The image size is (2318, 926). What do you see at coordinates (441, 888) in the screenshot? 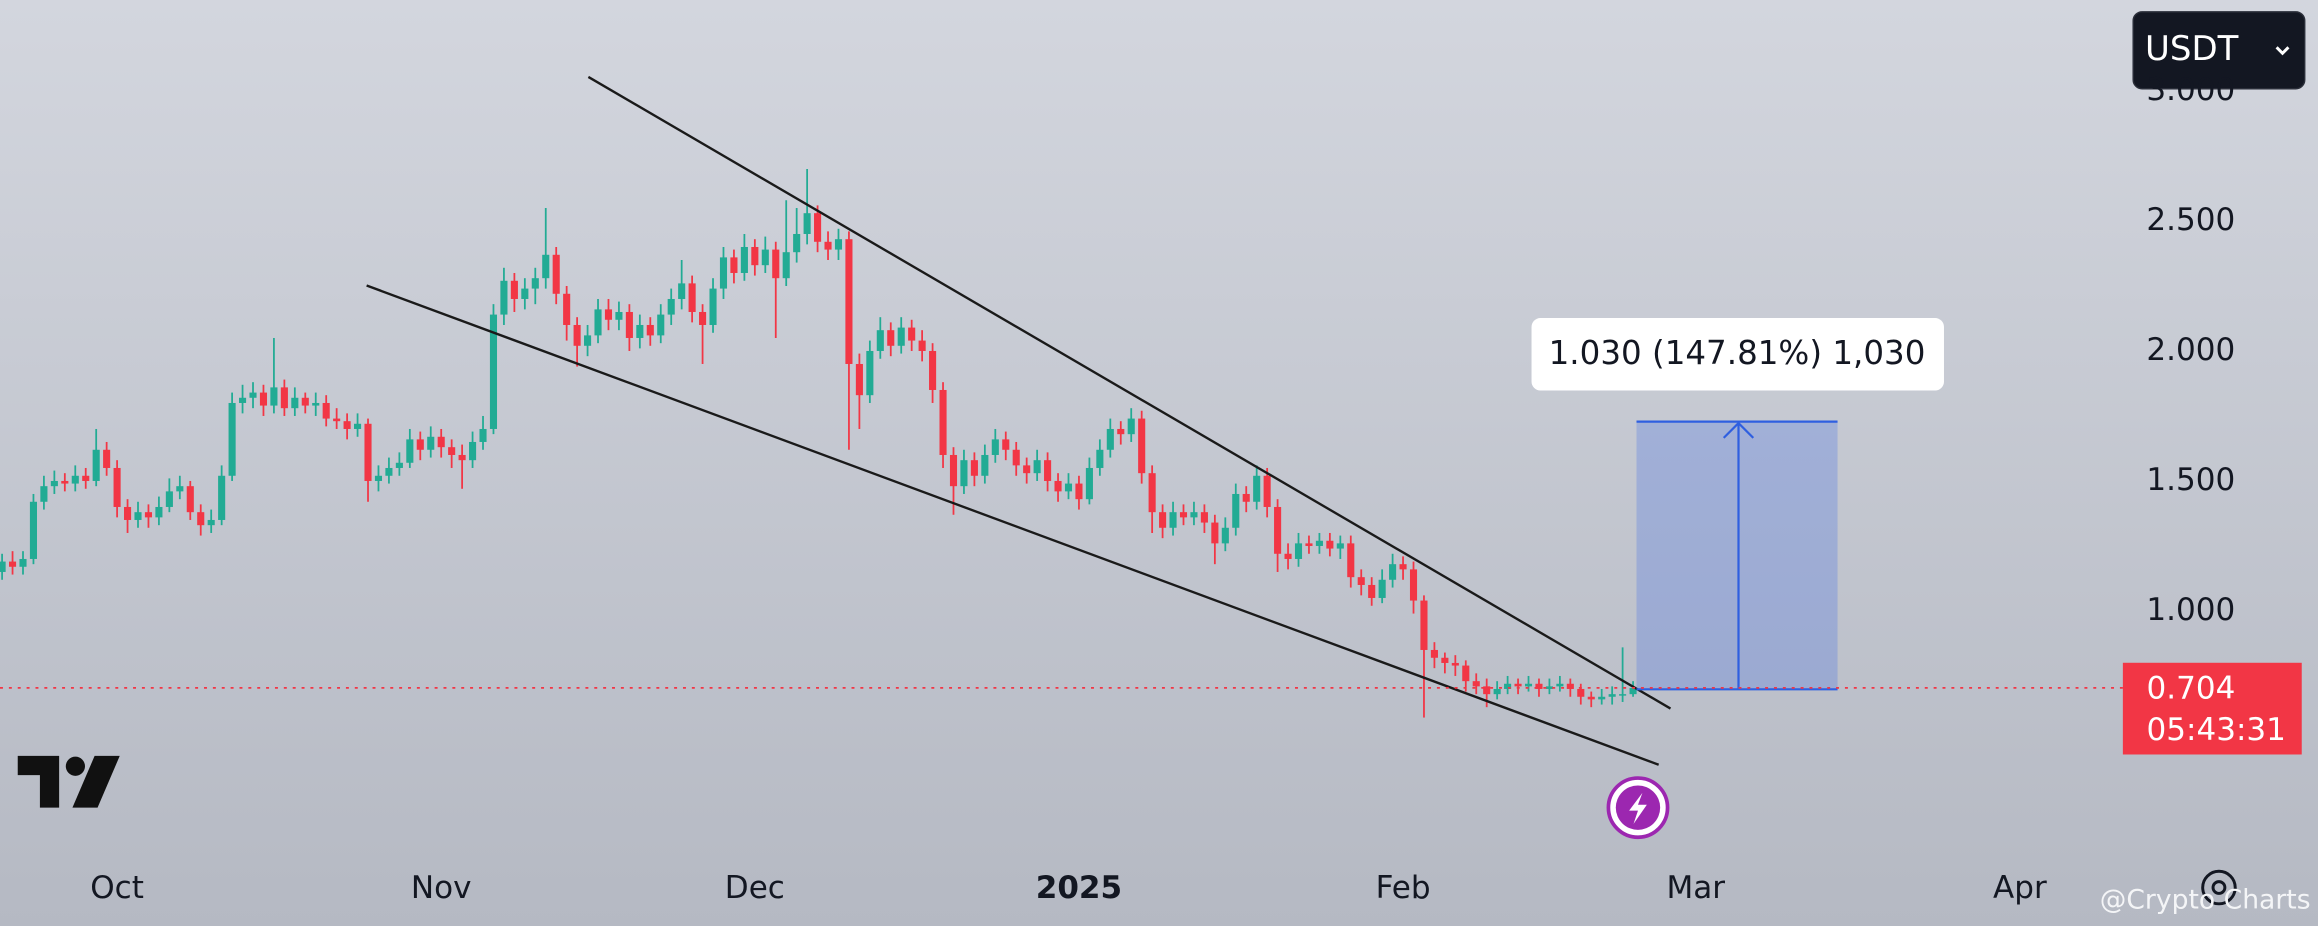
I see `x-tick-label: Nov` at bounding box center [441, 888].